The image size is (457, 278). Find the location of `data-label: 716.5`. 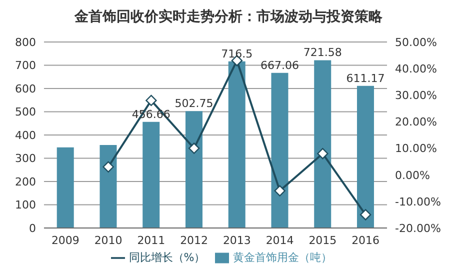

data-label: 716.5 is located at coordinates (237, 53).